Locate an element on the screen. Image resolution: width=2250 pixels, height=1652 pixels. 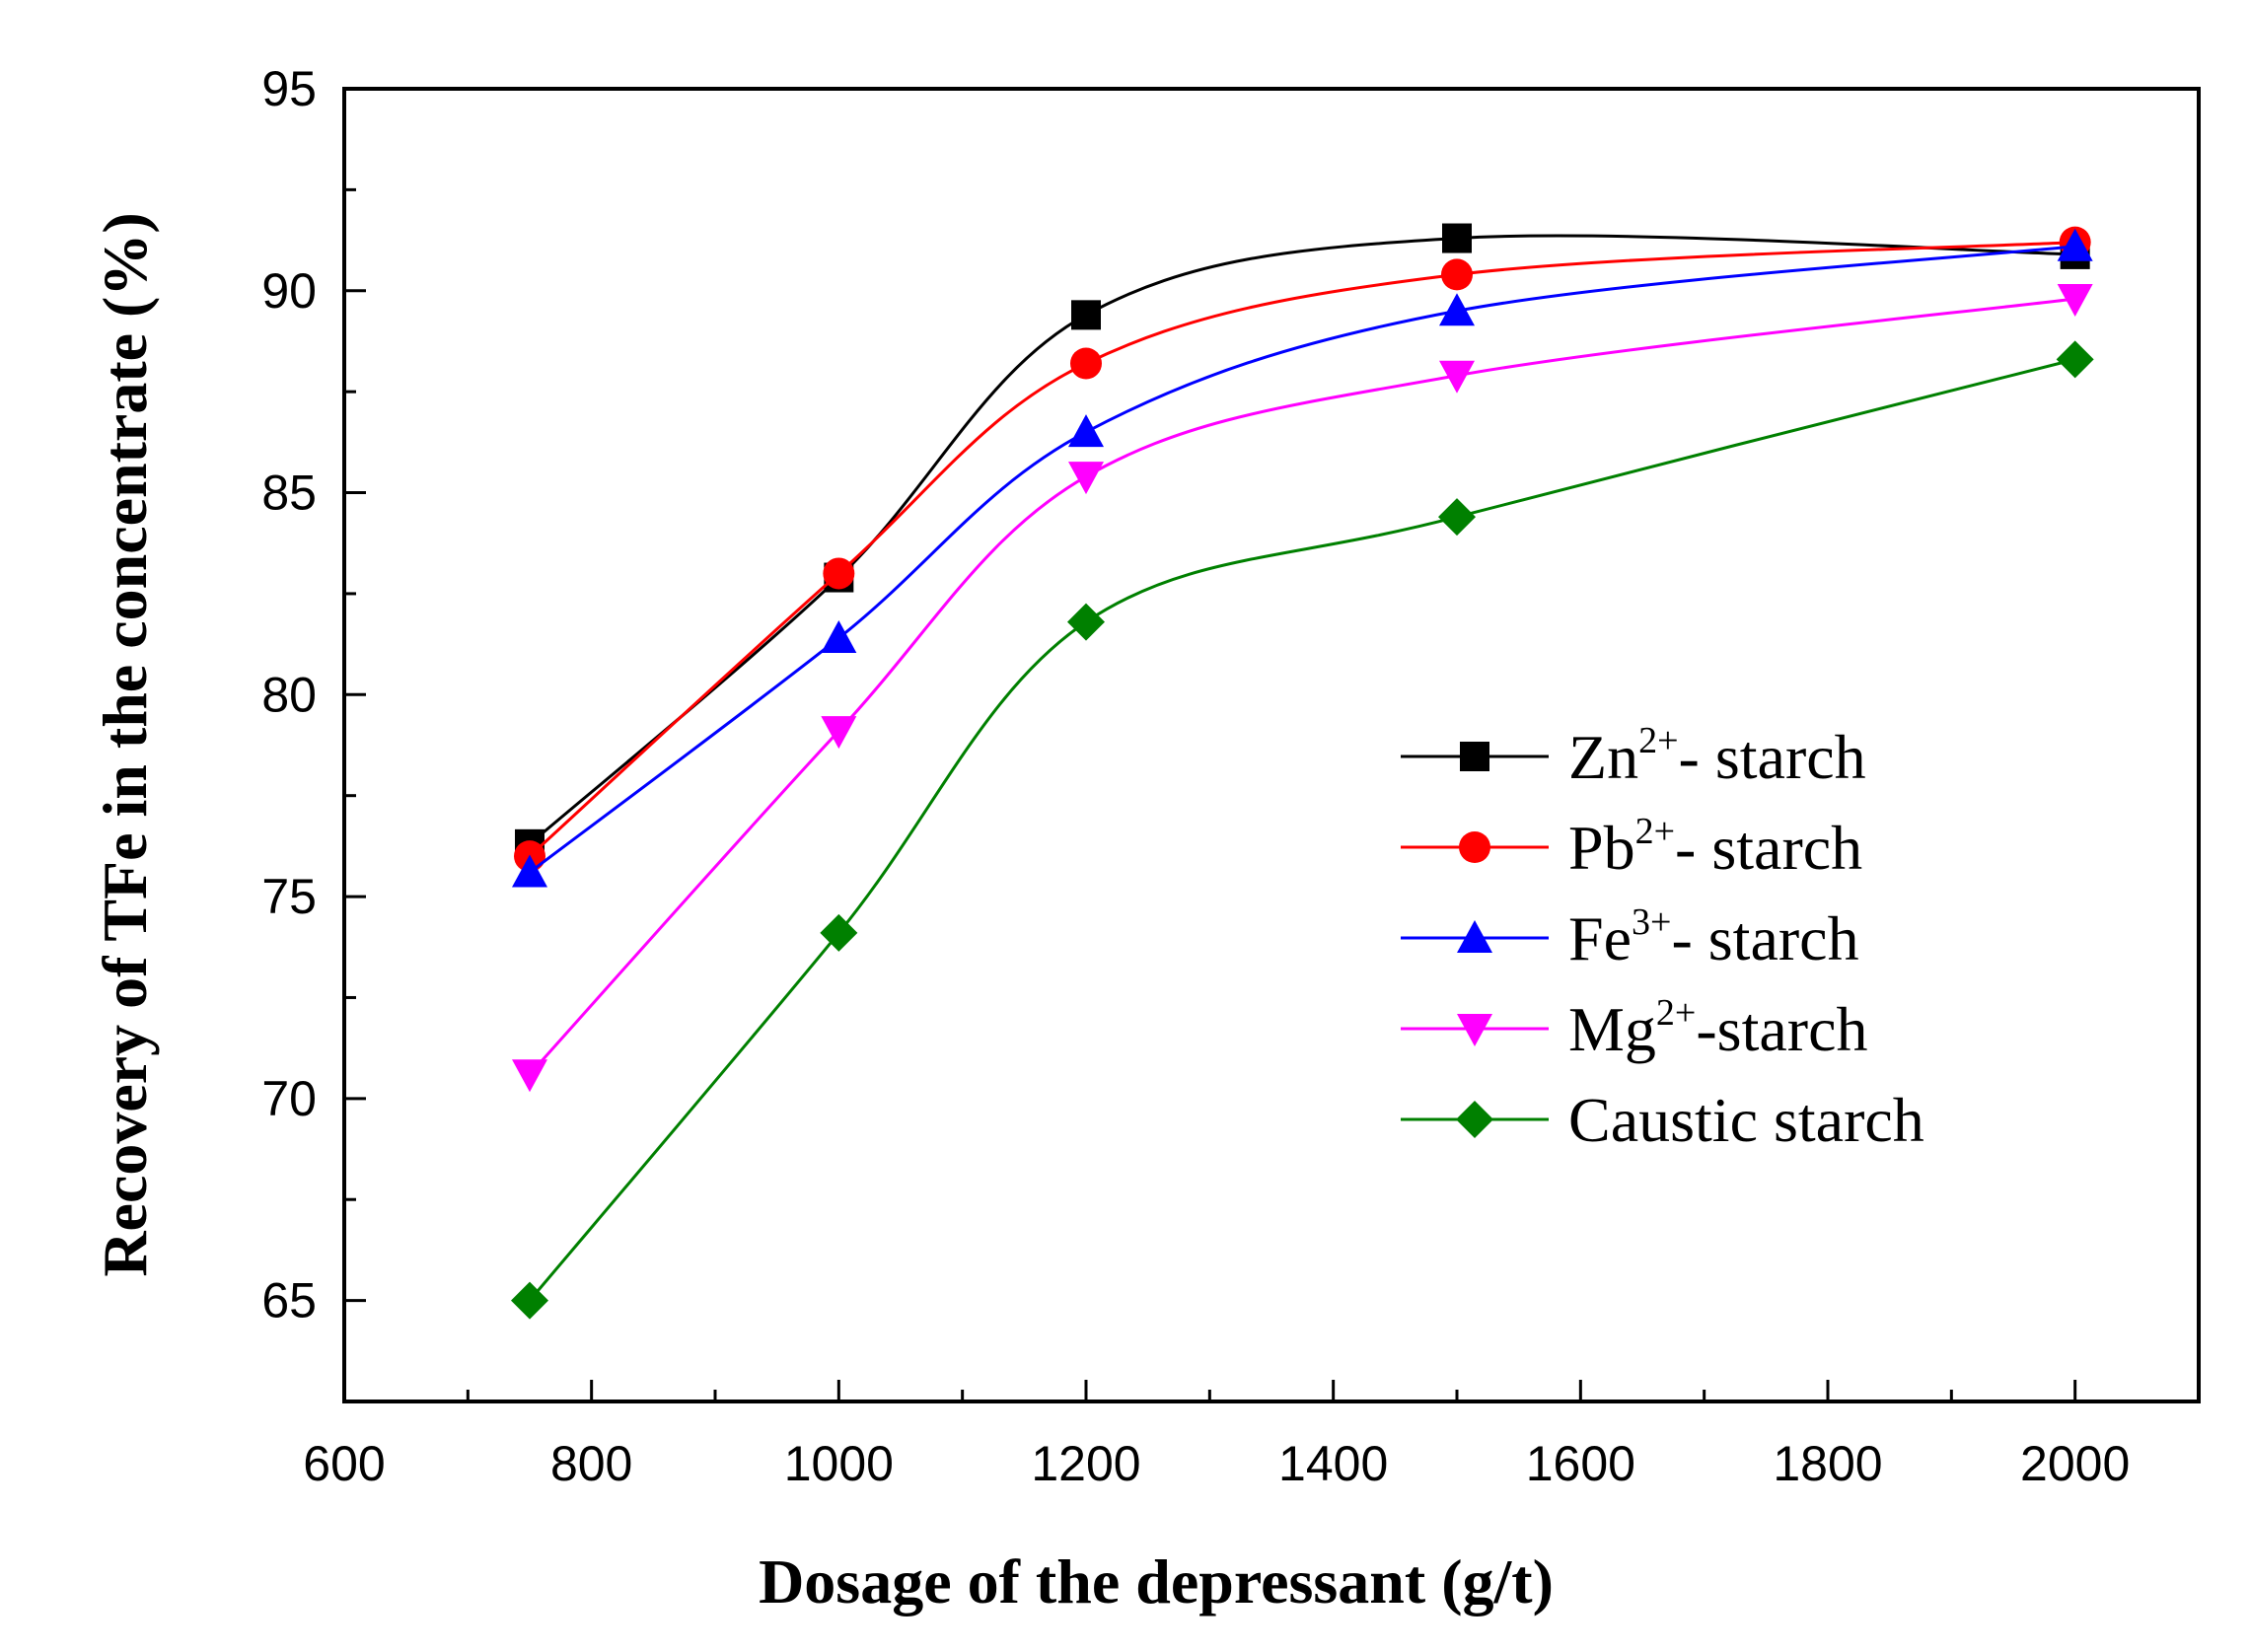
x-tick-label: 1400 is located at coordinates (1333, 1464).